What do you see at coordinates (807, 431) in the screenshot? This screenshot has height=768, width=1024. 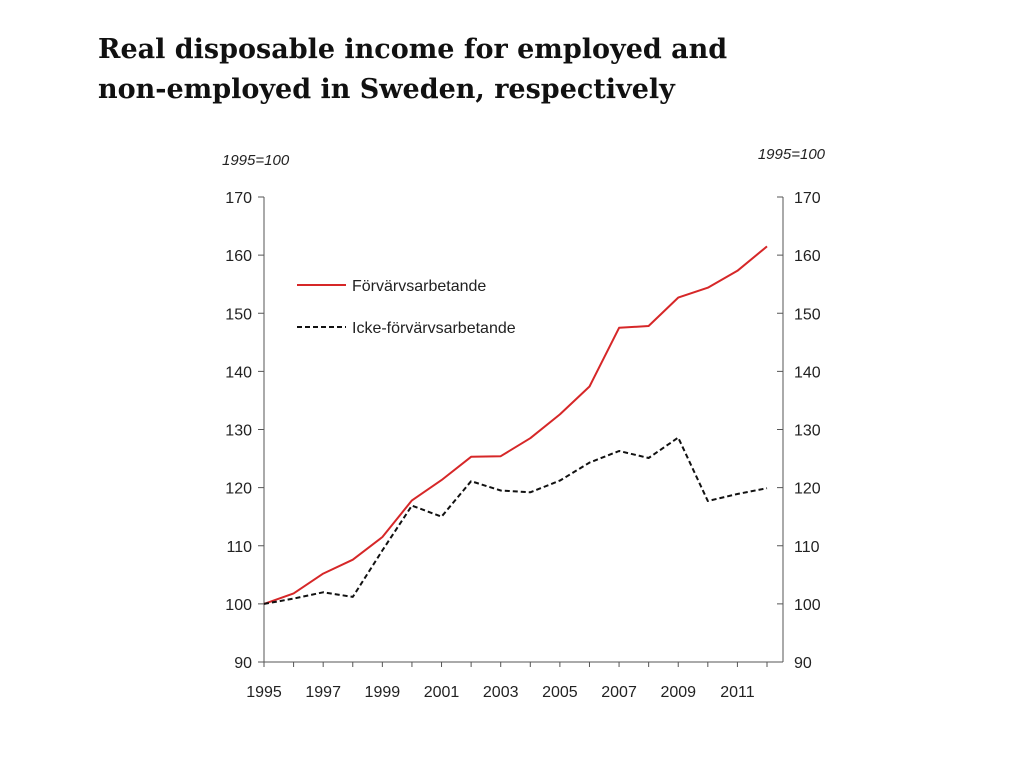 I see `right-y-tick-label: 130` at bounding box center [807, 431].